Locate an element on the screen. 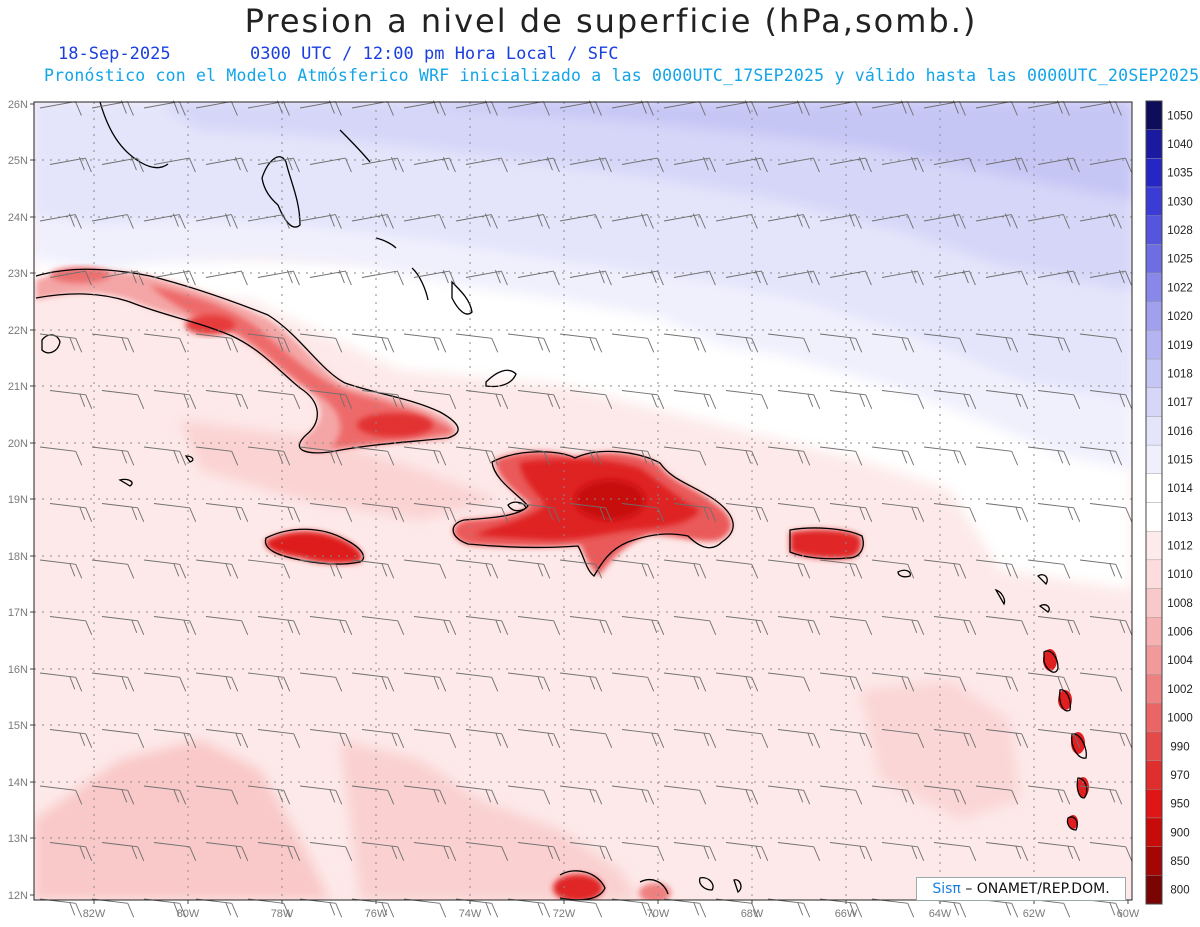  lat-label: 25N is located at coordinates (18, 161).